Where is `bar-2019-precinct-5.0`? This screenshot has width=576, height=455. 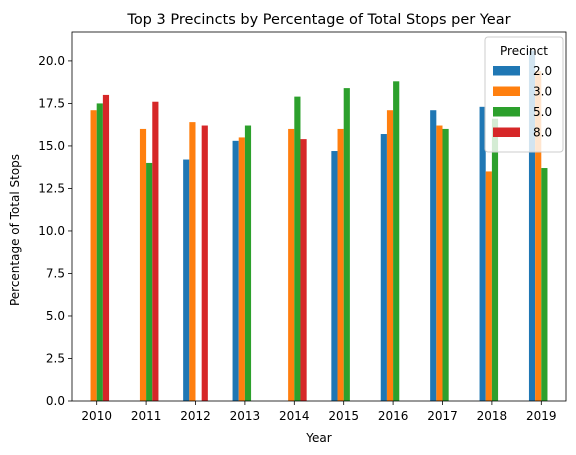
bar-2019-precinct-5.0 is located at coordinates (544, 284).